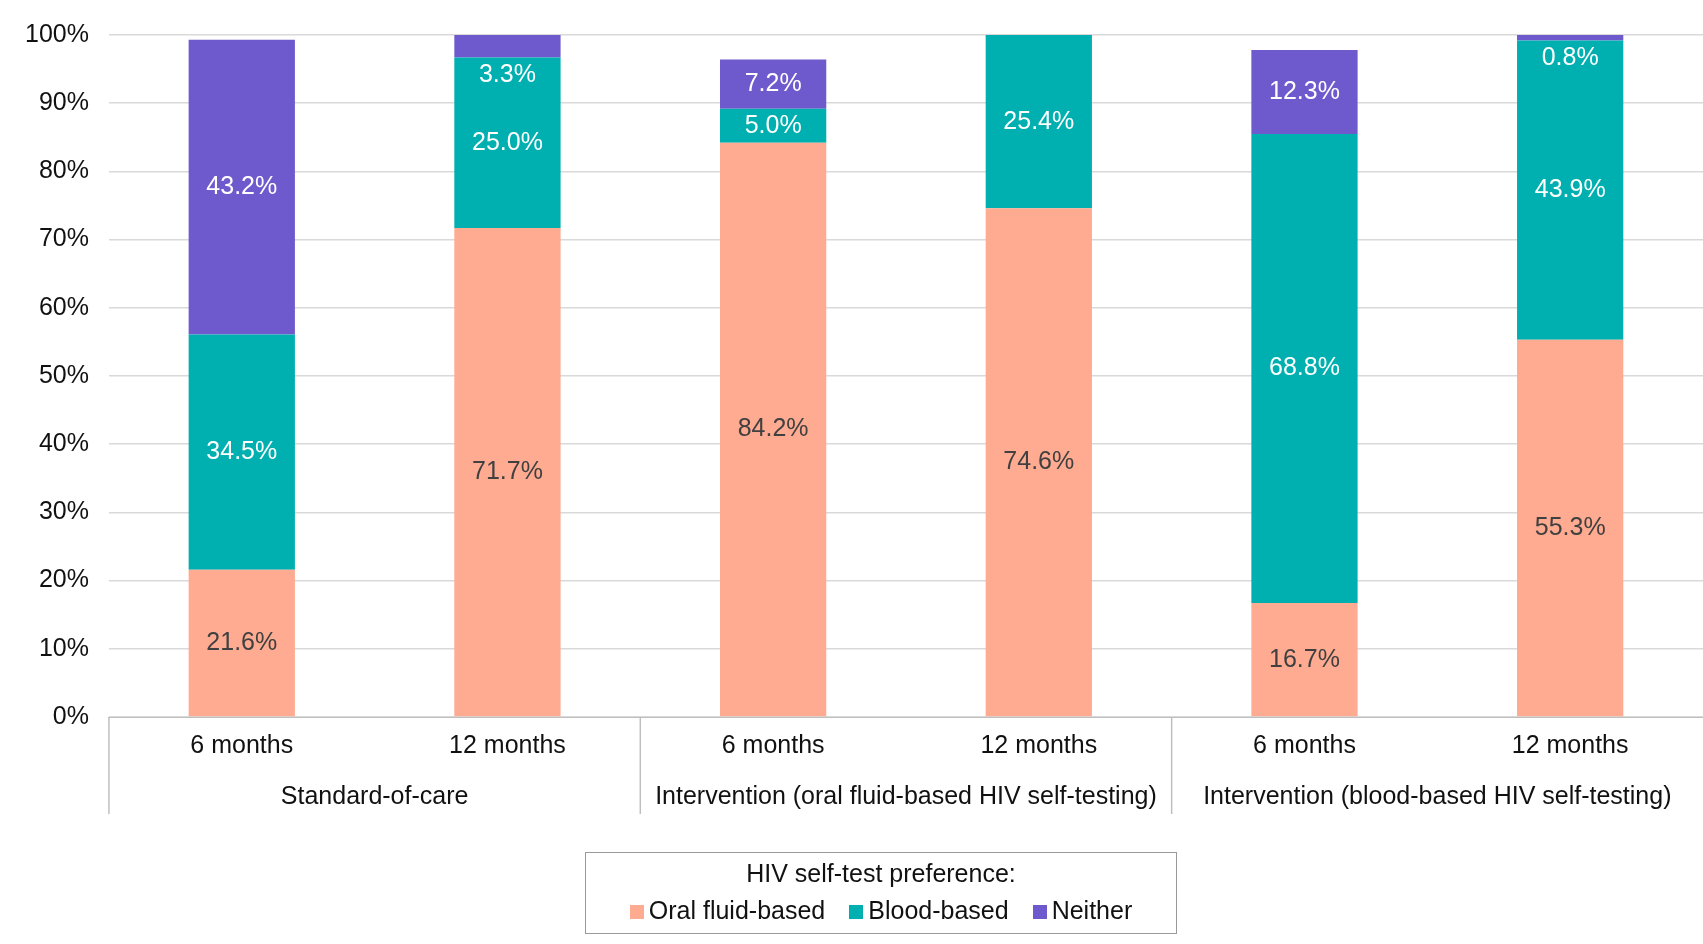 This screenshot has width=1703, height=944. I want to click on data-label: 25.4%, so click(1039, 119).